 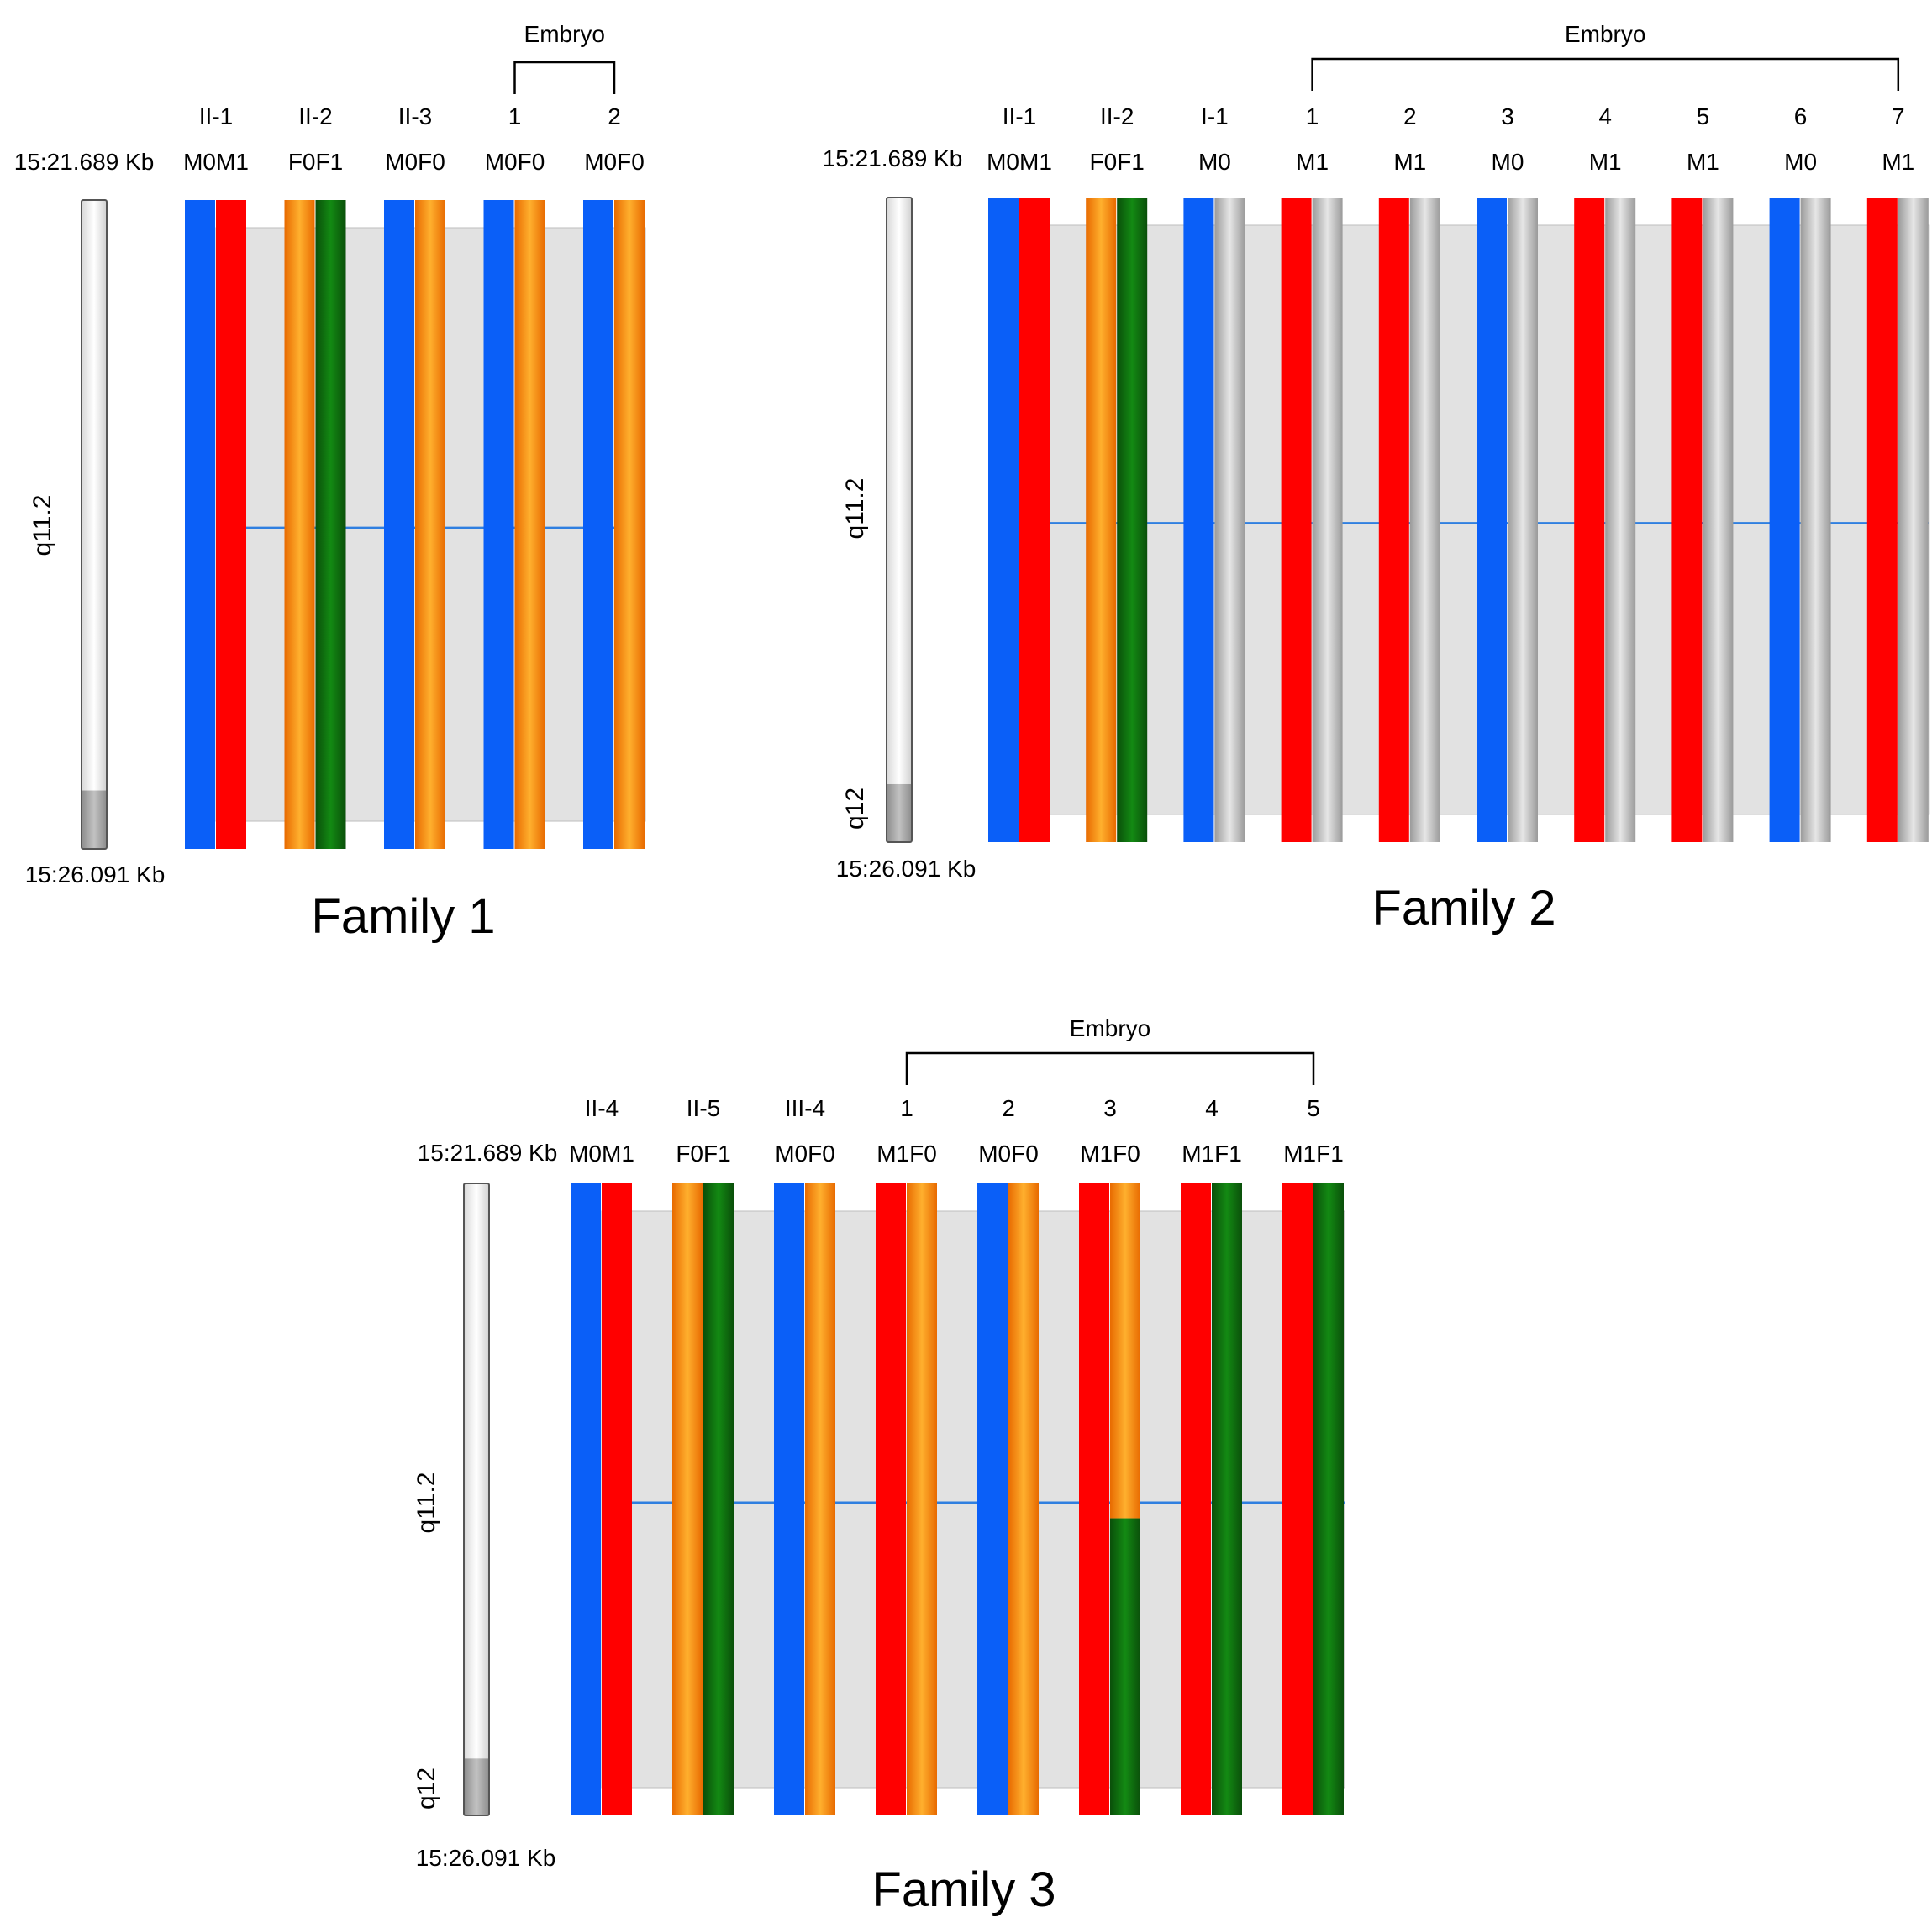 What do you see at coordinates (1125, 1666) in the screenshot?
I see `haplotype-segment-F1` at bounding box center [1125, 1666].